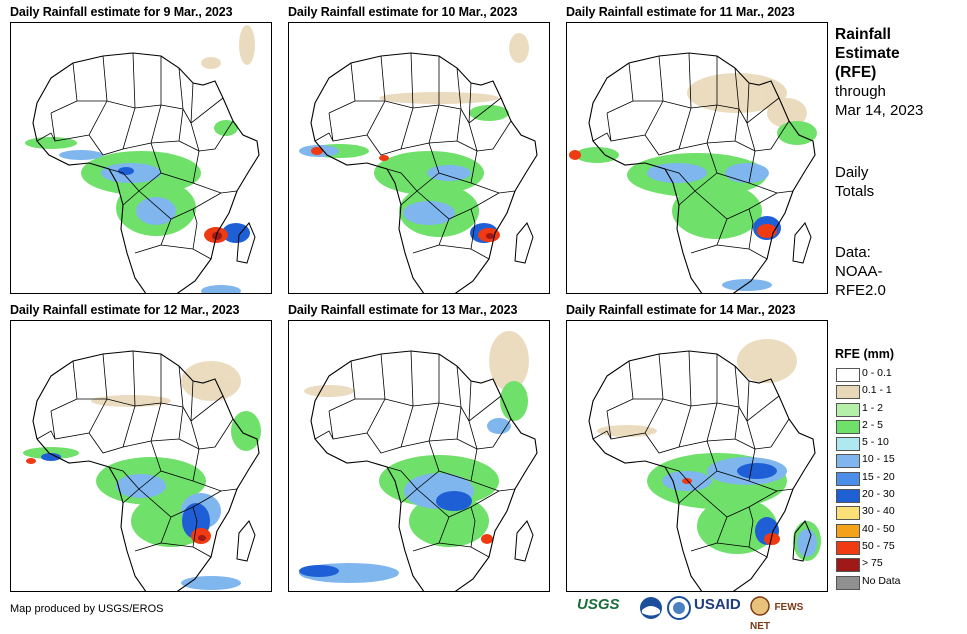  Describe the element at coordinates (860, 290) in the screenshot. I see `data-line: RFE2.0` at that location.